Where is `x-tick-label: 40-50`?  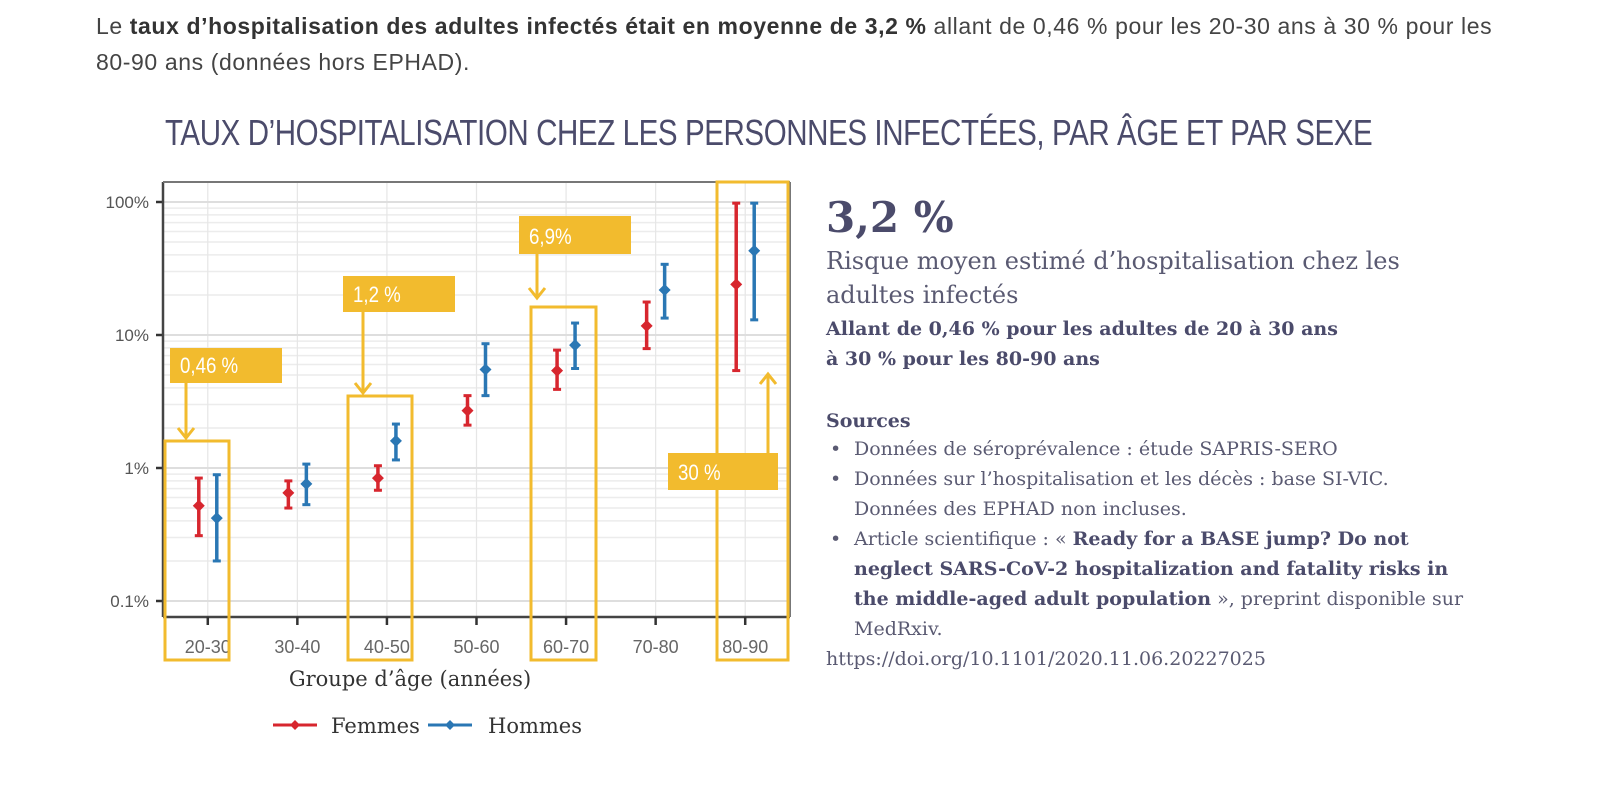
x-tick-label: 40-50 is located at coordinates (387, 647).